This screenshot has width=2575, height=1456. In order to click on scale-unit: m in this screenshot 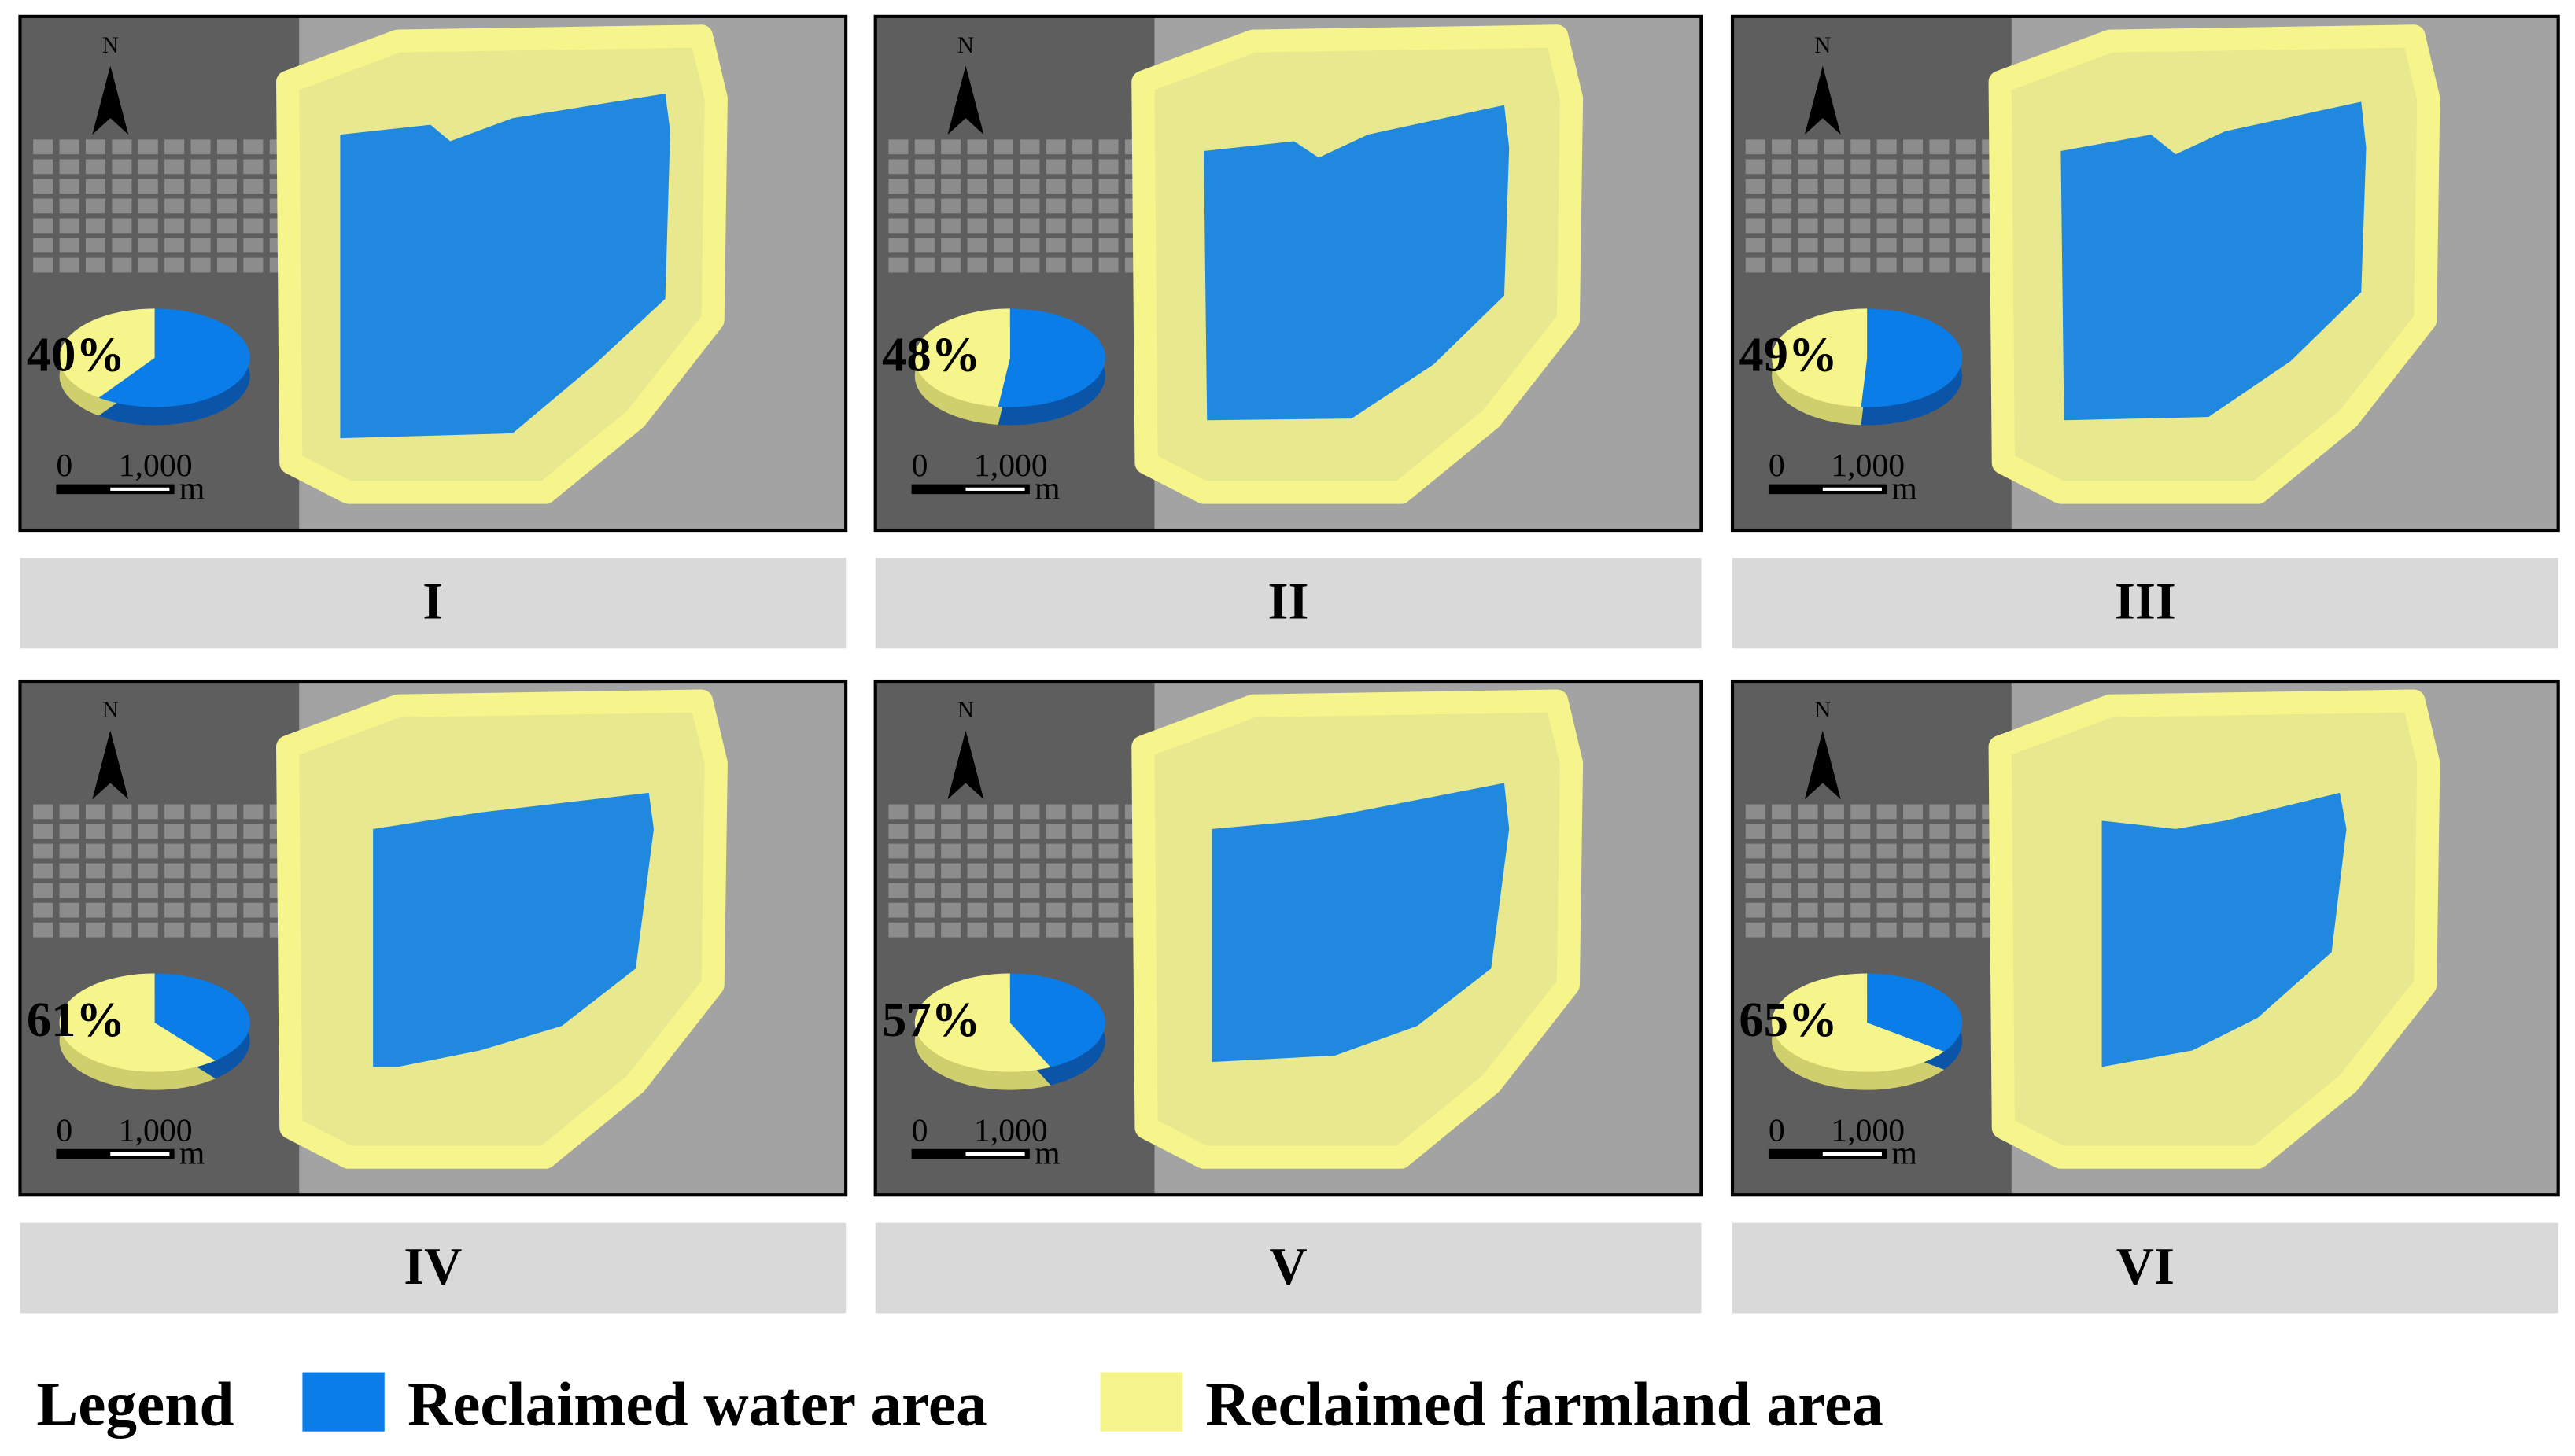, I will do `click(1047, 488)`.